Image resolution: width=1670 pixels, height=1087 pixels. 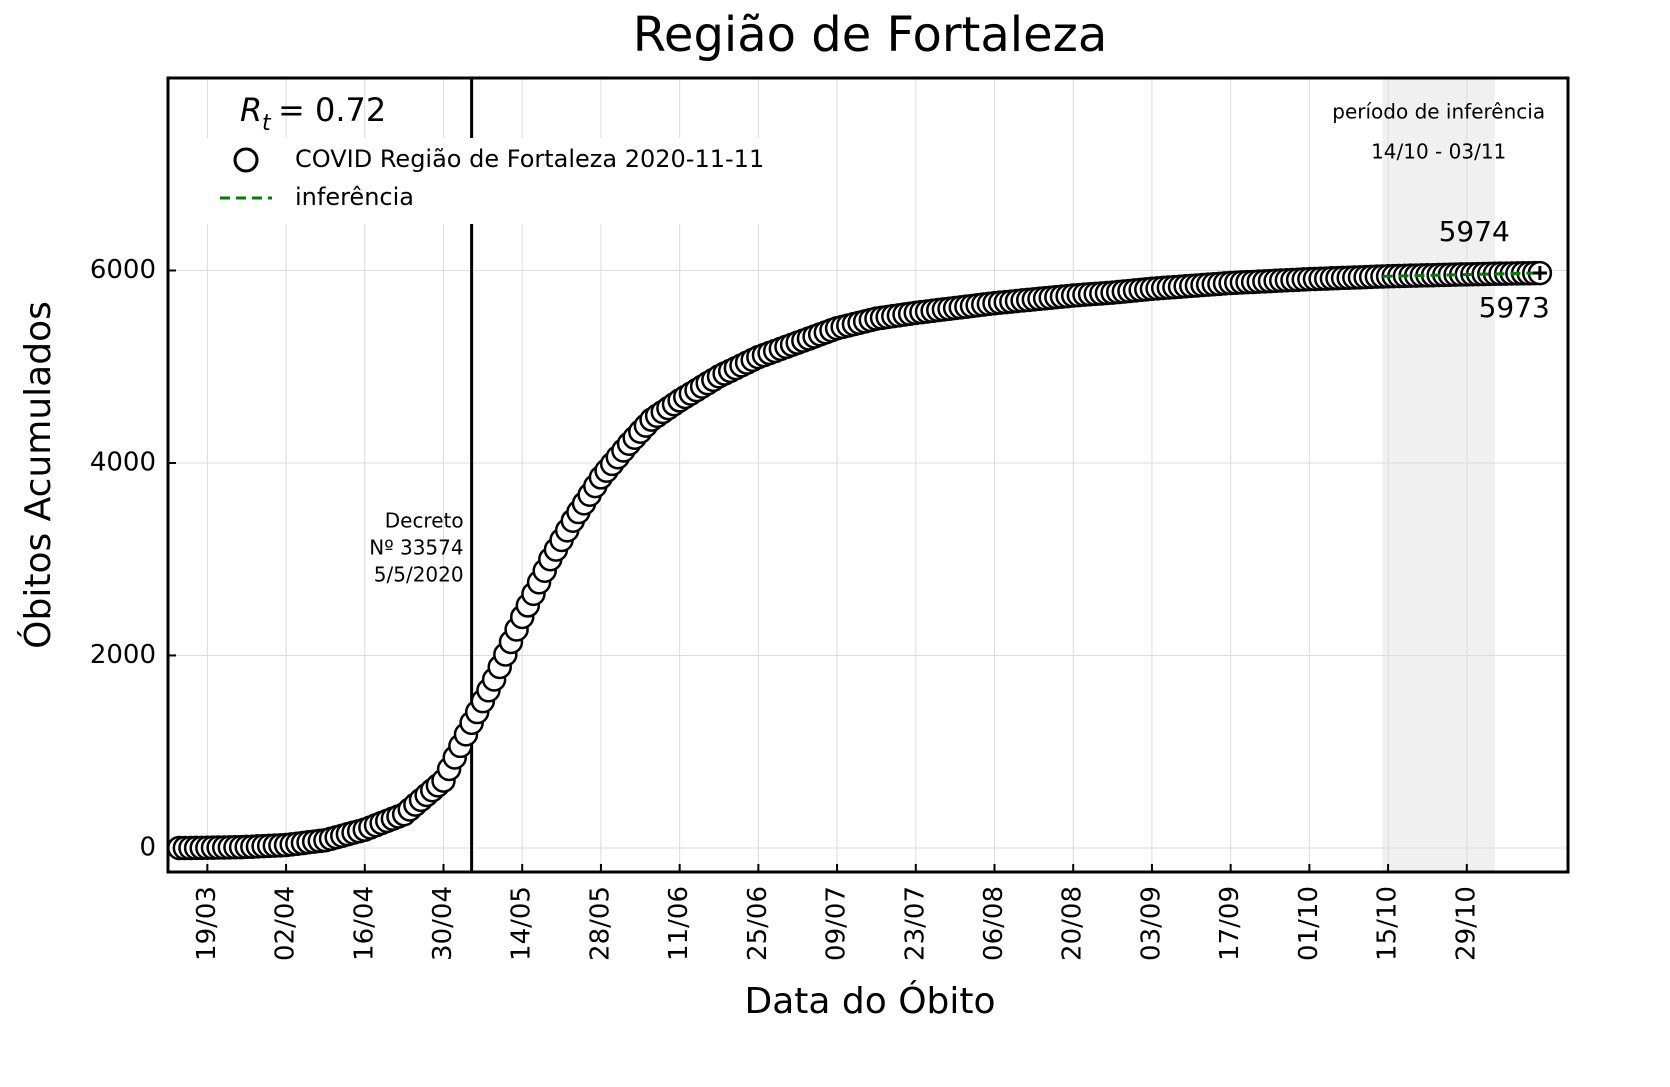 I want to click on decree-label: 5/5/2020, so click(x=419, y=575).